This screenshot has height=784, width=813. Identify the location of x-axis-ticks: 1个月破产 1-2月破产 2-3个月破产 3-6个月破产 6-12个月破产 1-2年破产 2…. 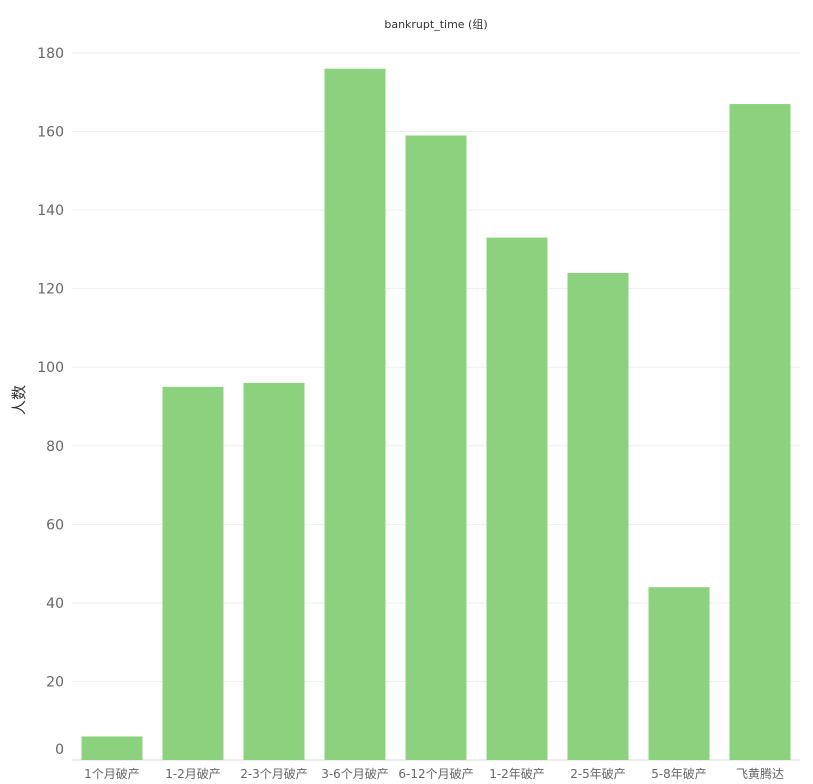
(434, 773).